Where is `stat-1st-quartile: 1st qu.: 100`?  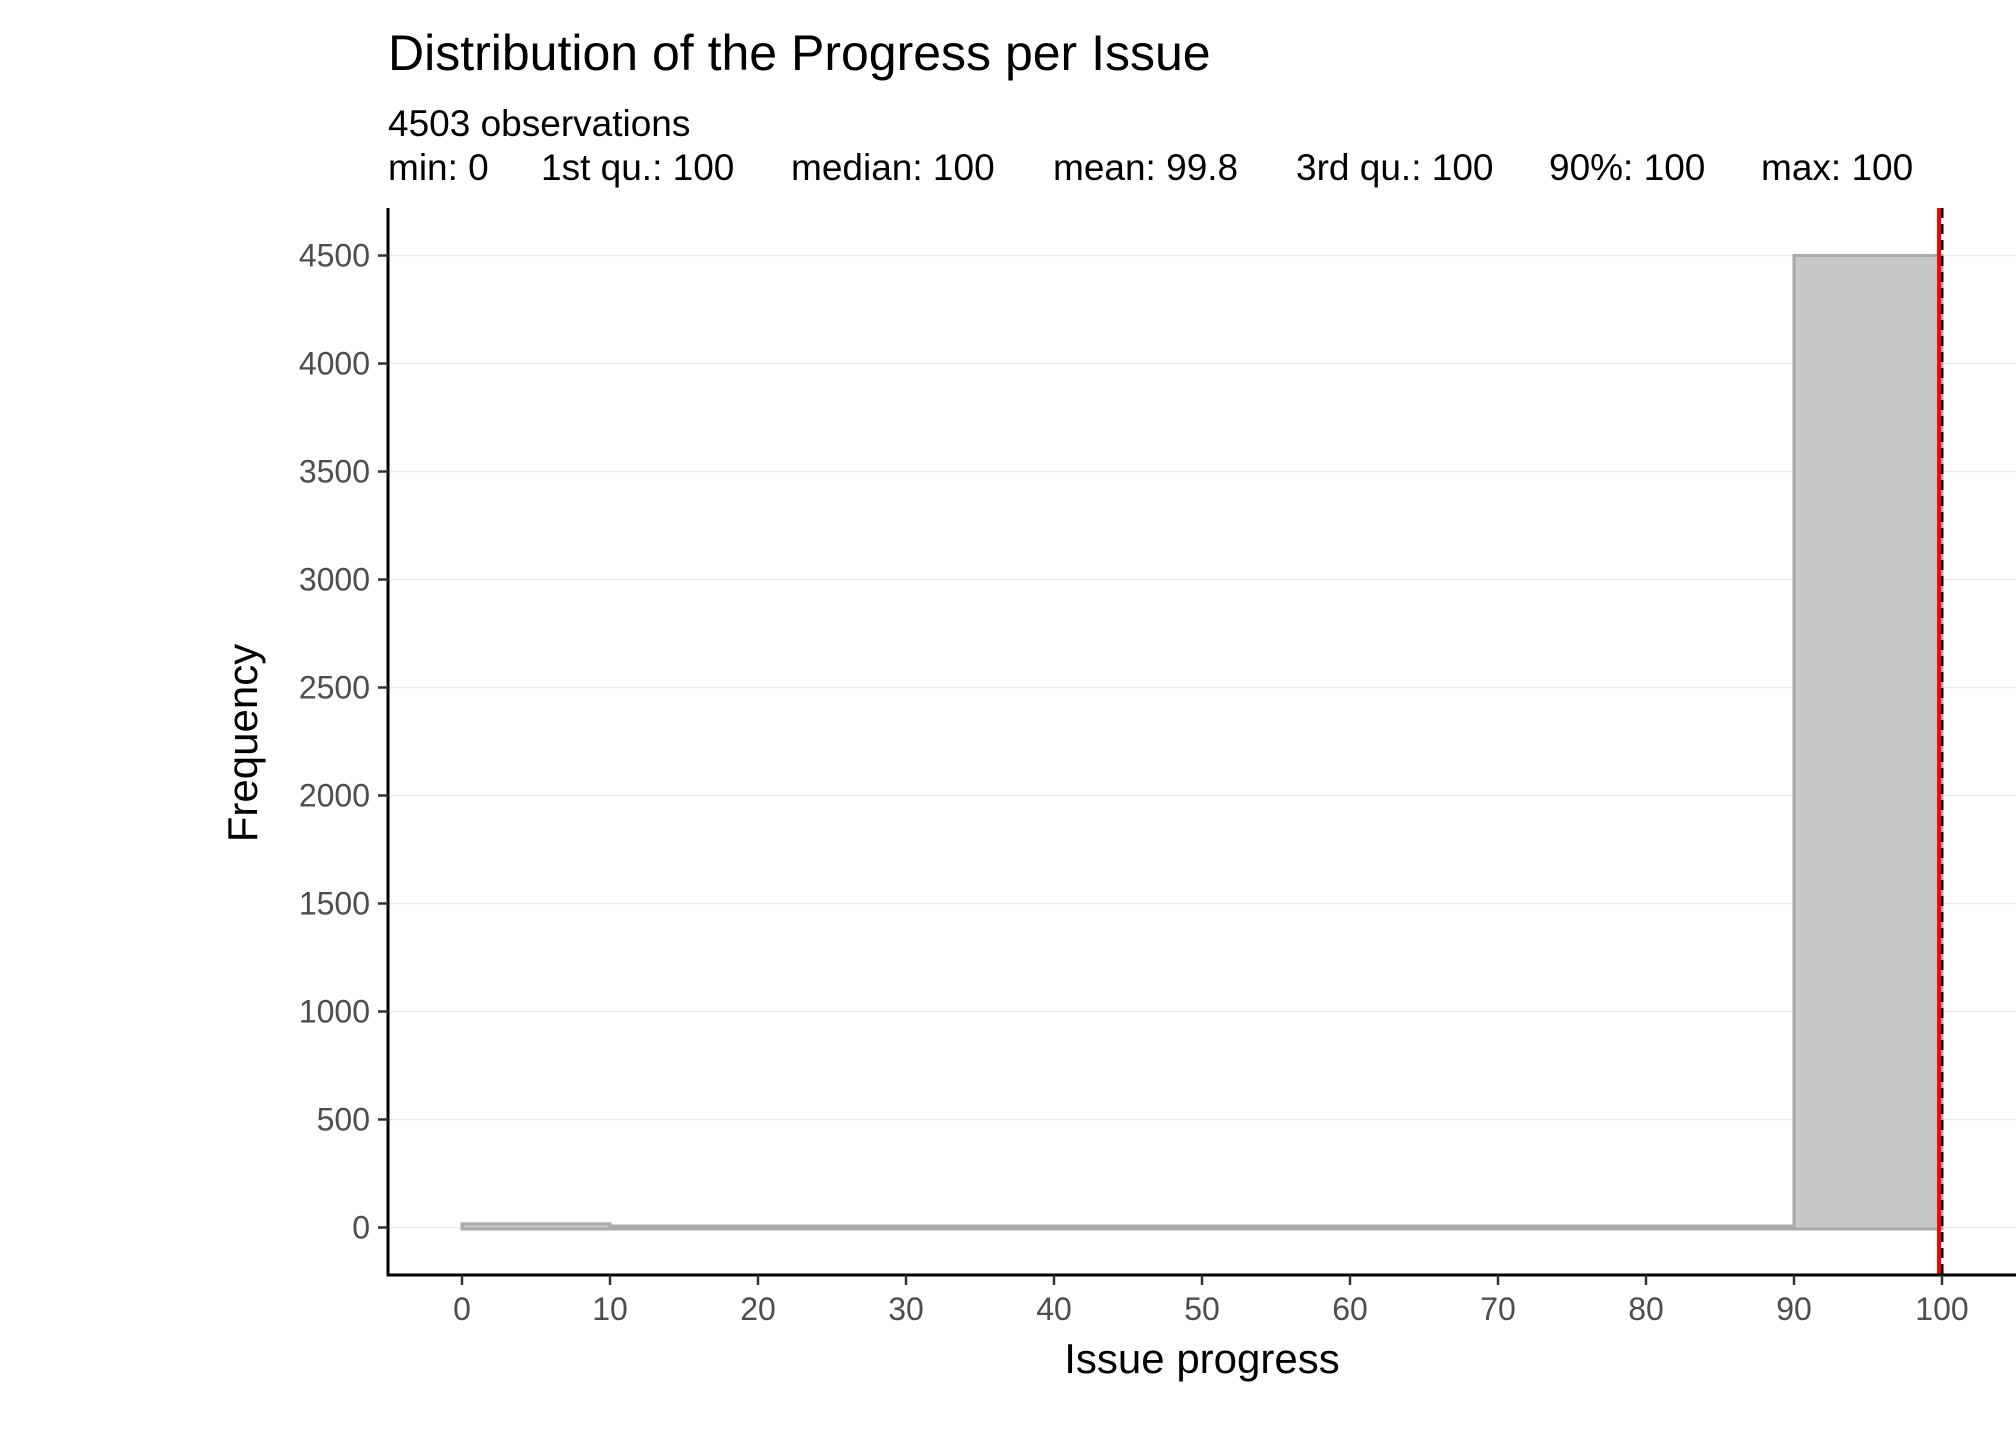
stat-1st-quartile: 1st qu.: 100 is located at coordinates (637, 167).